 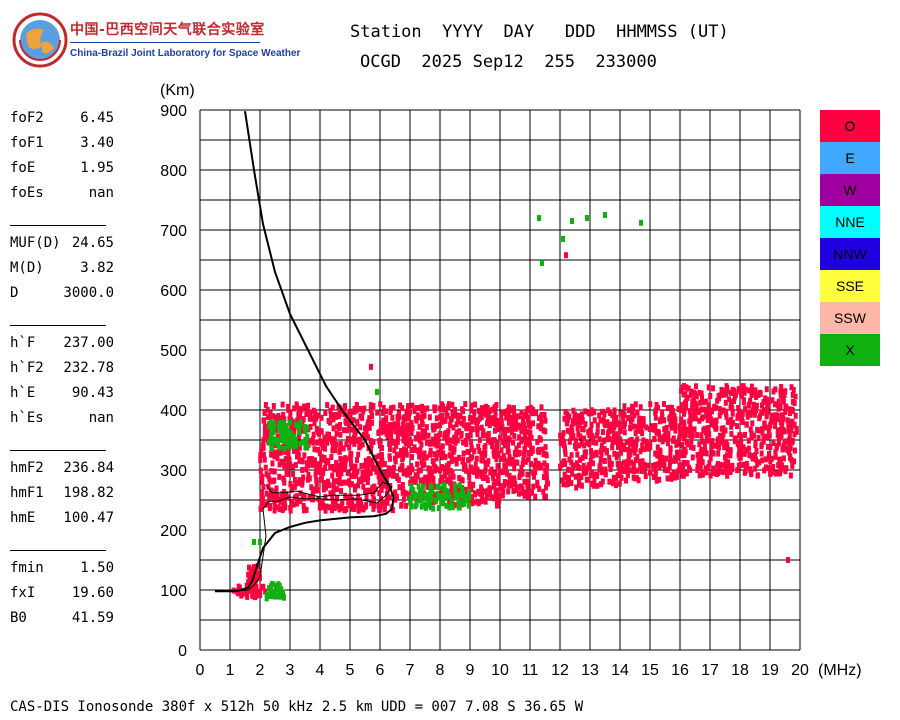 What do you see at coordinates (27, 493) in the screenshot?
I see `param-name: hmF1` at bounding box center [27, 493].